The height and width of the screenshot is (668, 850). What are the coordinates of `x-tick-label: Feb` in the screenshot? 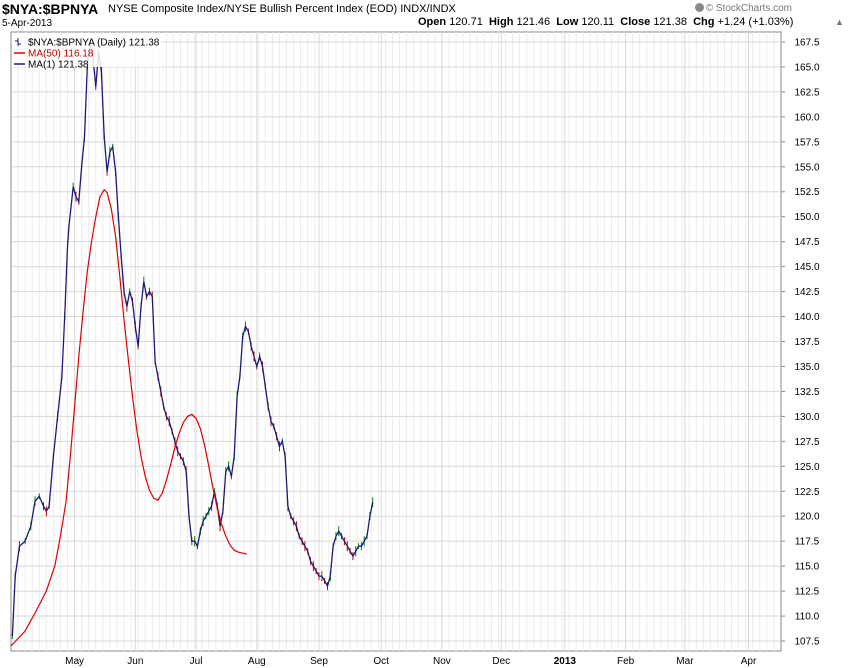 It's located at (626, 661).